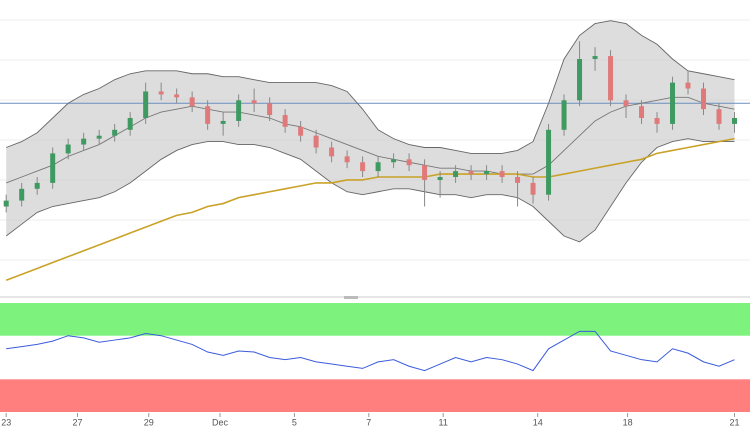 This screenshot has height=430, width=750. Describe the element at coordinates (6, 422) in the screenshot. I see `x-tick-label: 23` at that location.